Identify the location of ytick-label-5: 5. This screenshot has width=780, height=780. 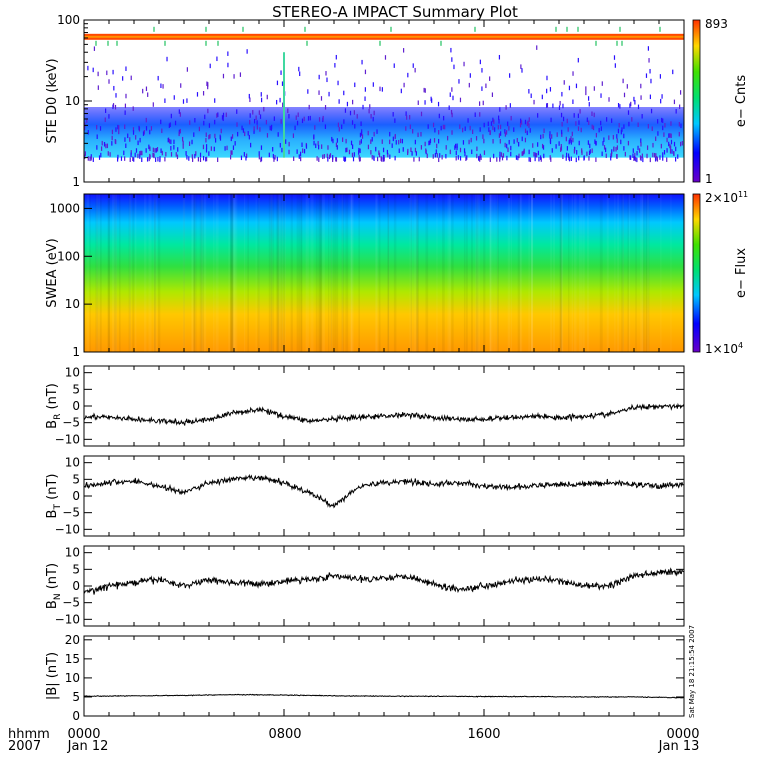
(76, 697).